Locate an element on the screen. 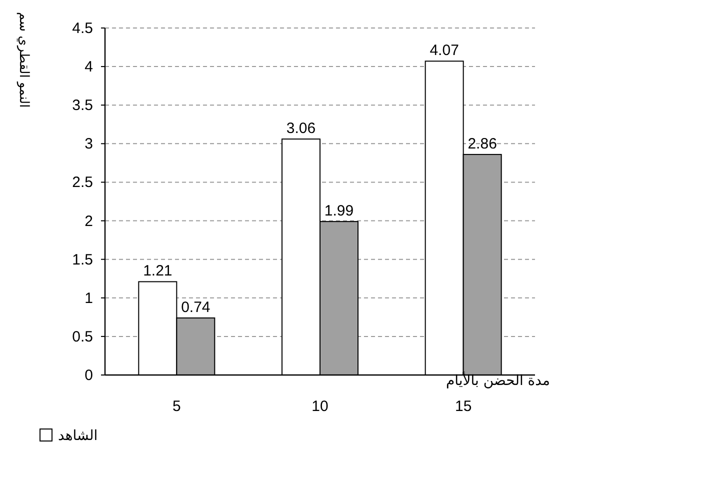 Image resolution: width=717 pixels, height=497 pixels. data-label: 1.99 is located at coordinates (339, 211).